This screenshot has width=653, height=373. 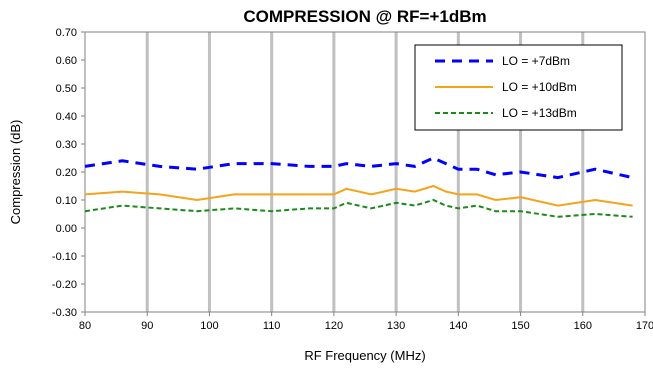 I want to click on x-tick-label: 120, so click(x=334, y=326).